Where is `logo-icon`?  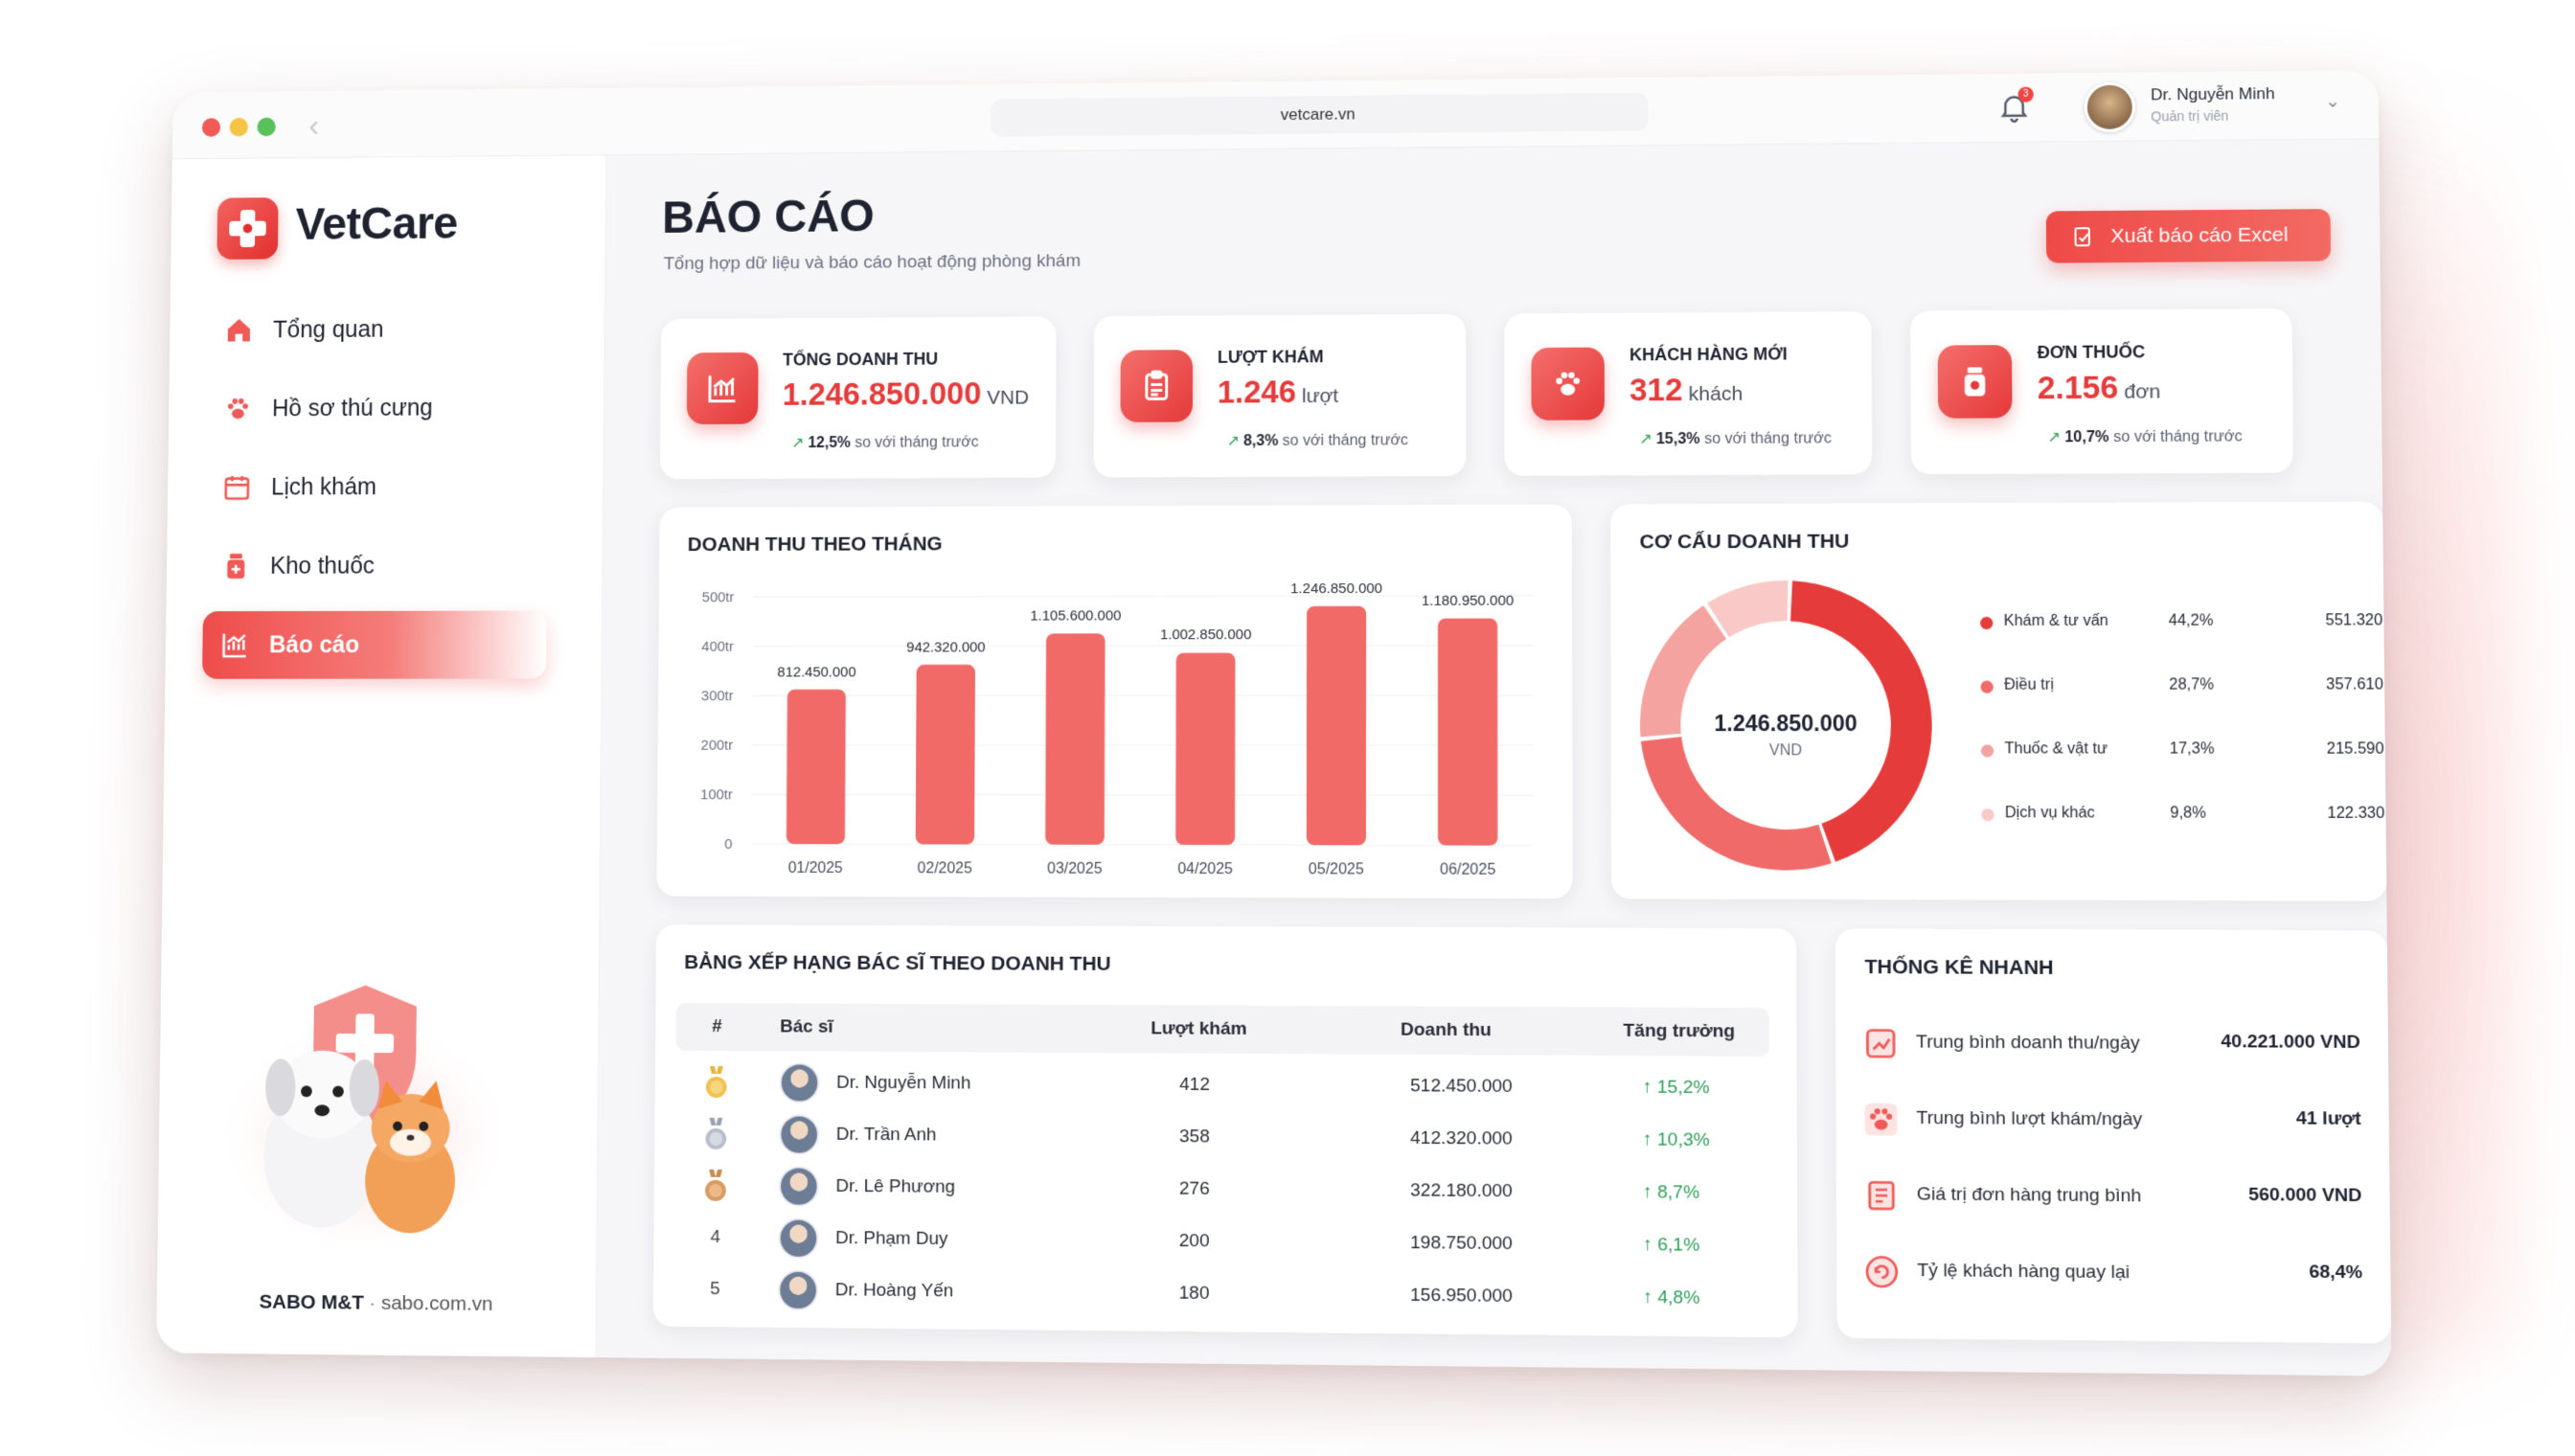 logo-icon is located at coordinates (247, 228).